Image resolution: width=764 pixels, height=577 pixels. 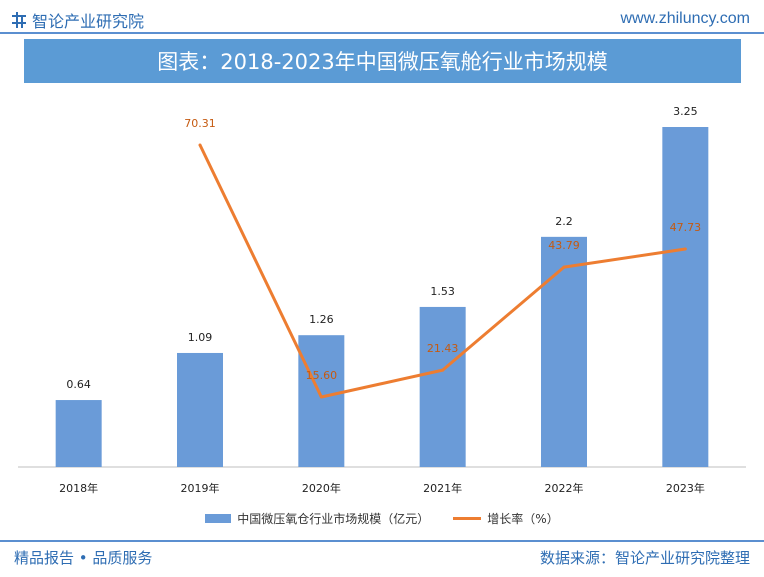 I want to click on brand-name: 智论产业研究院, so click(x=88, y=21).